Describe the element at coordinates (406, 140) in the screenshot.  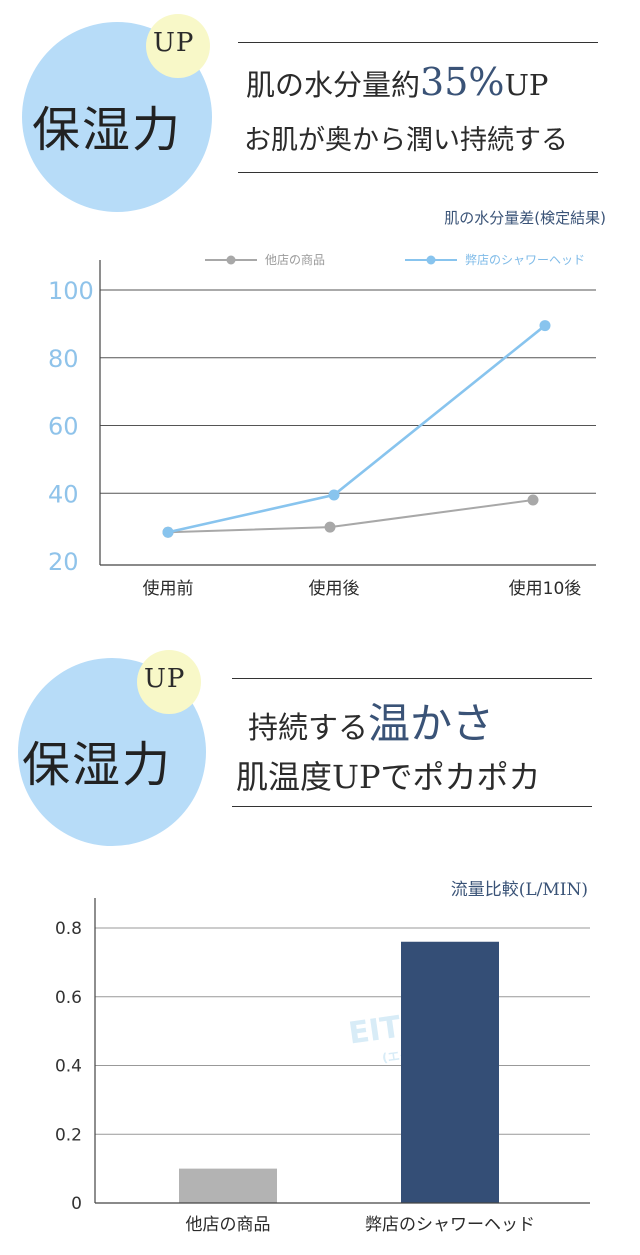
I see `section1-headline-2: お肌が奥から潤い持続する` at that location.